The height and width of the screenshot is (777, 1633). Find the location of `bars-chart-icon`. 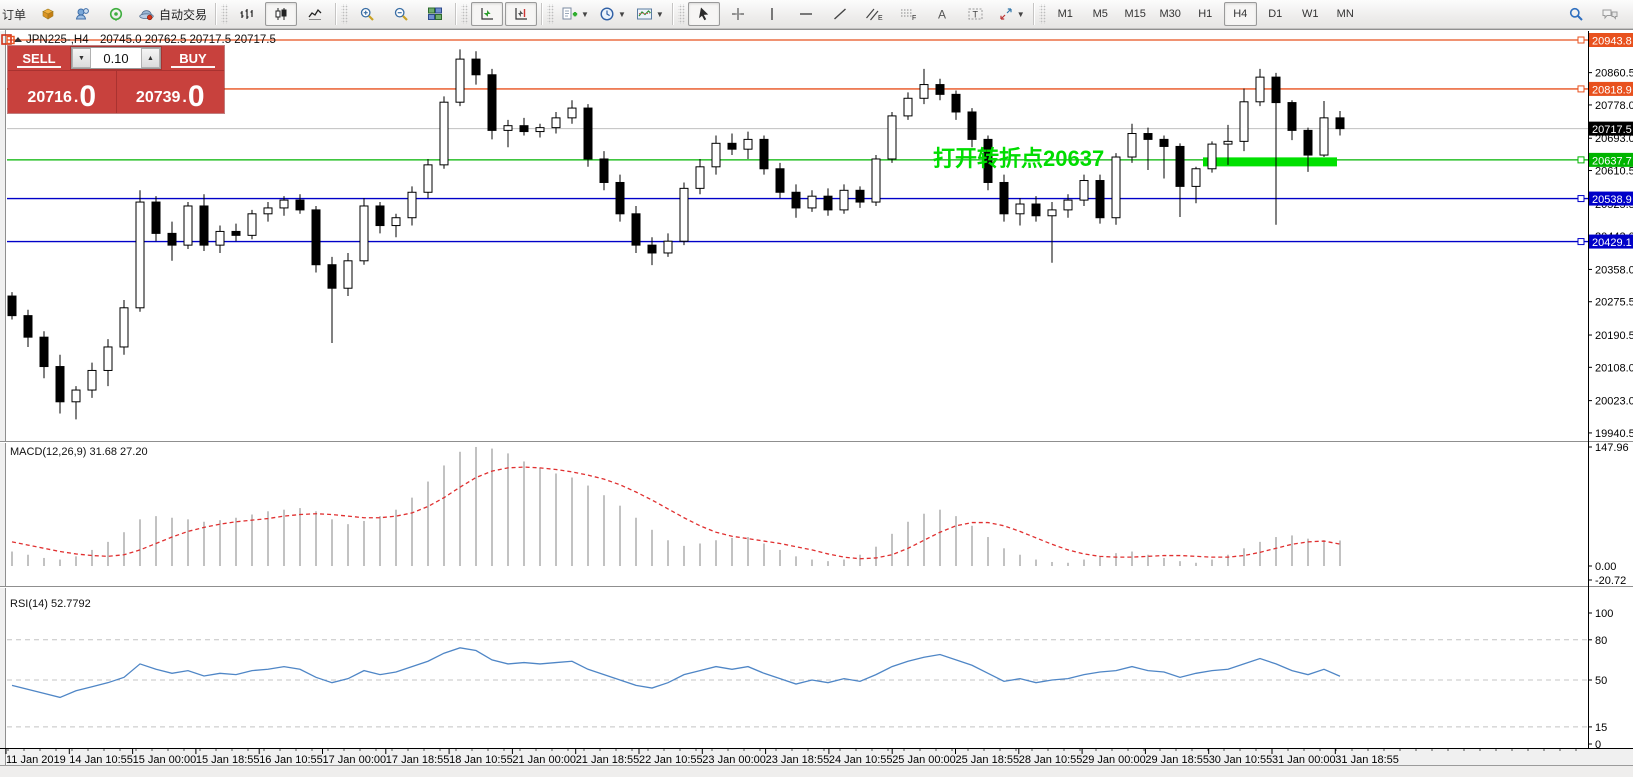

bars-chart-icon is located at coordinates (247, 14).